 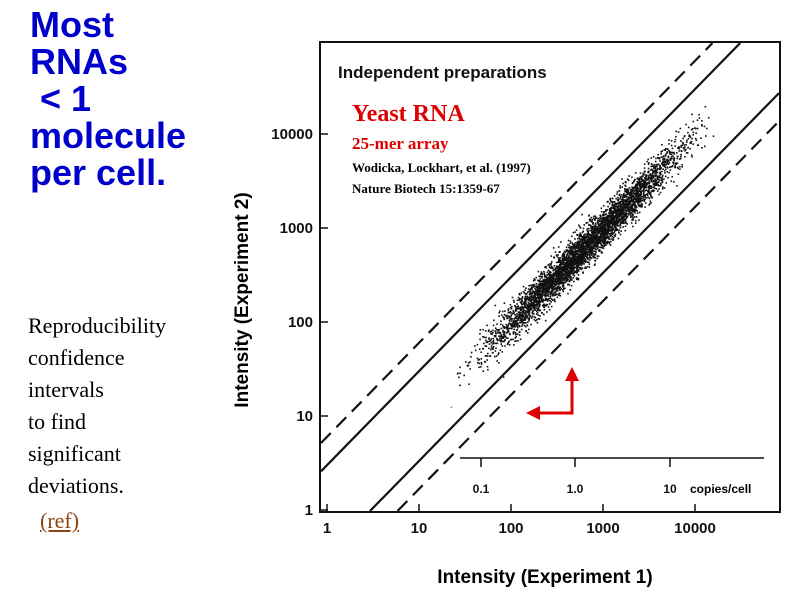 I want to click on y-tick-label: 1, so click(x=309, y=510).